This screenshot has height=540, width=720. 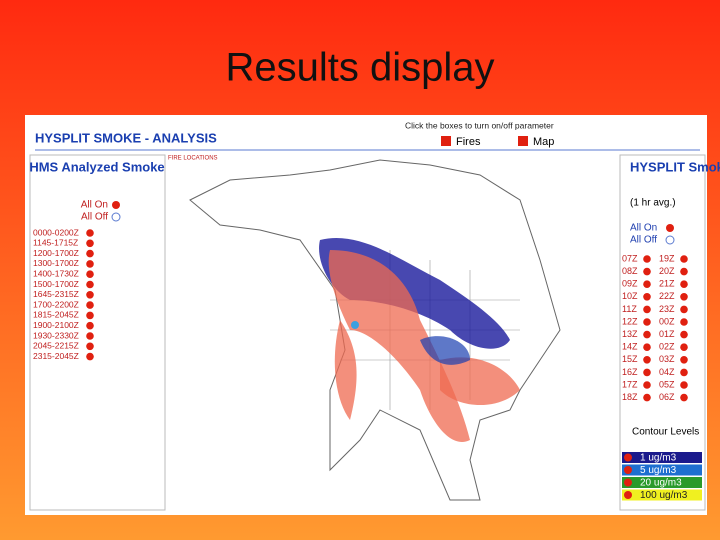 I want to click on hour-label: 02Z, so click(x=667, y=347).